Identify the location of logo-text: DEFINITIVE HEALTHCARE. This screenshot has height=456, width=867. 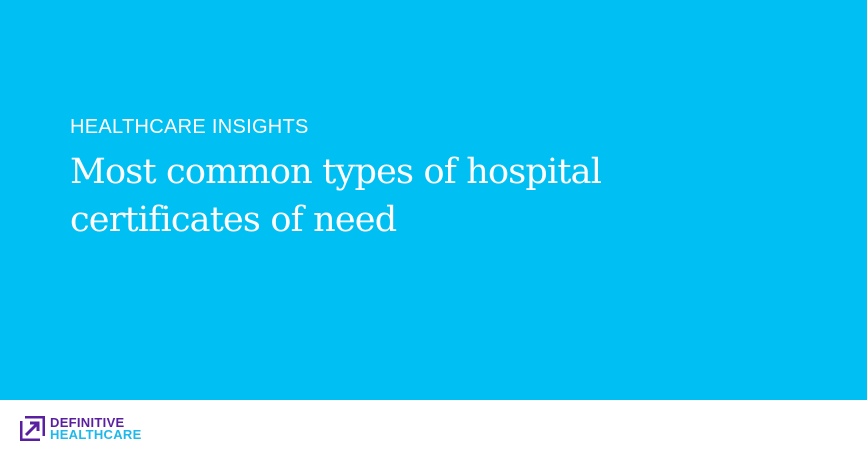
(96, 428).